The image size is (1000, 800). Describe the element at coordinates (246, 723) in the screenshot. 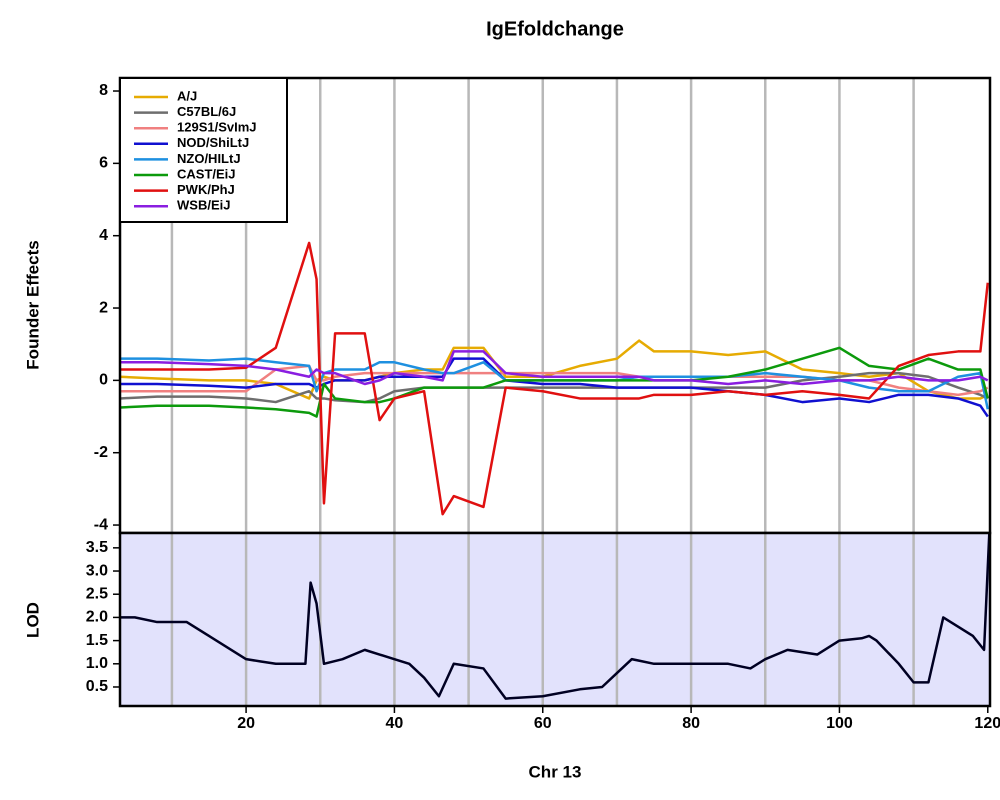

I see `x-tick-label: 20` at that location.